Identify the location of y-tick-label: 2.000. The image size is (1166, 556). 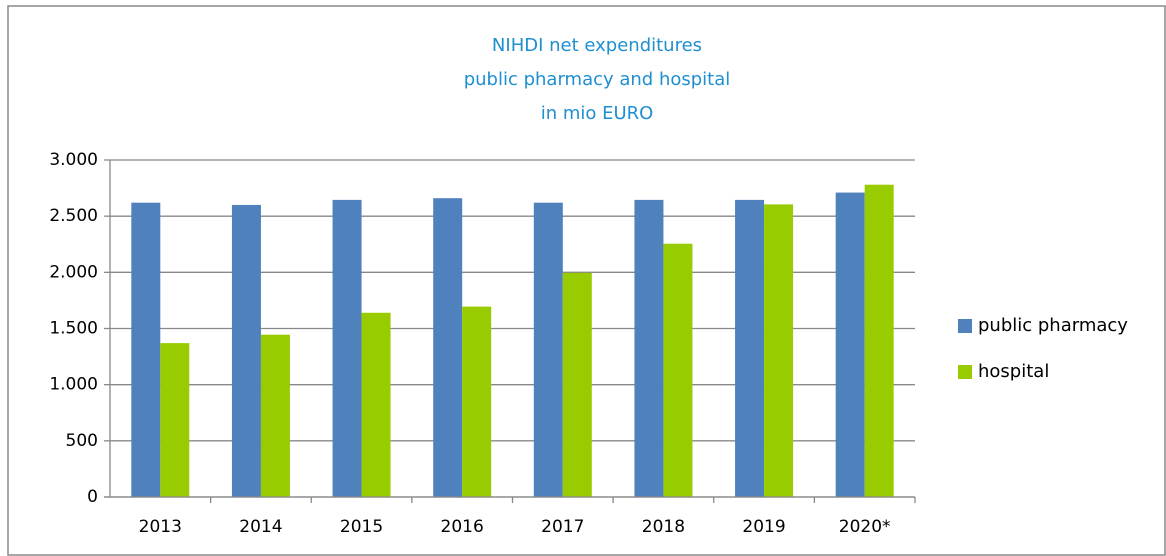
(73, 272).